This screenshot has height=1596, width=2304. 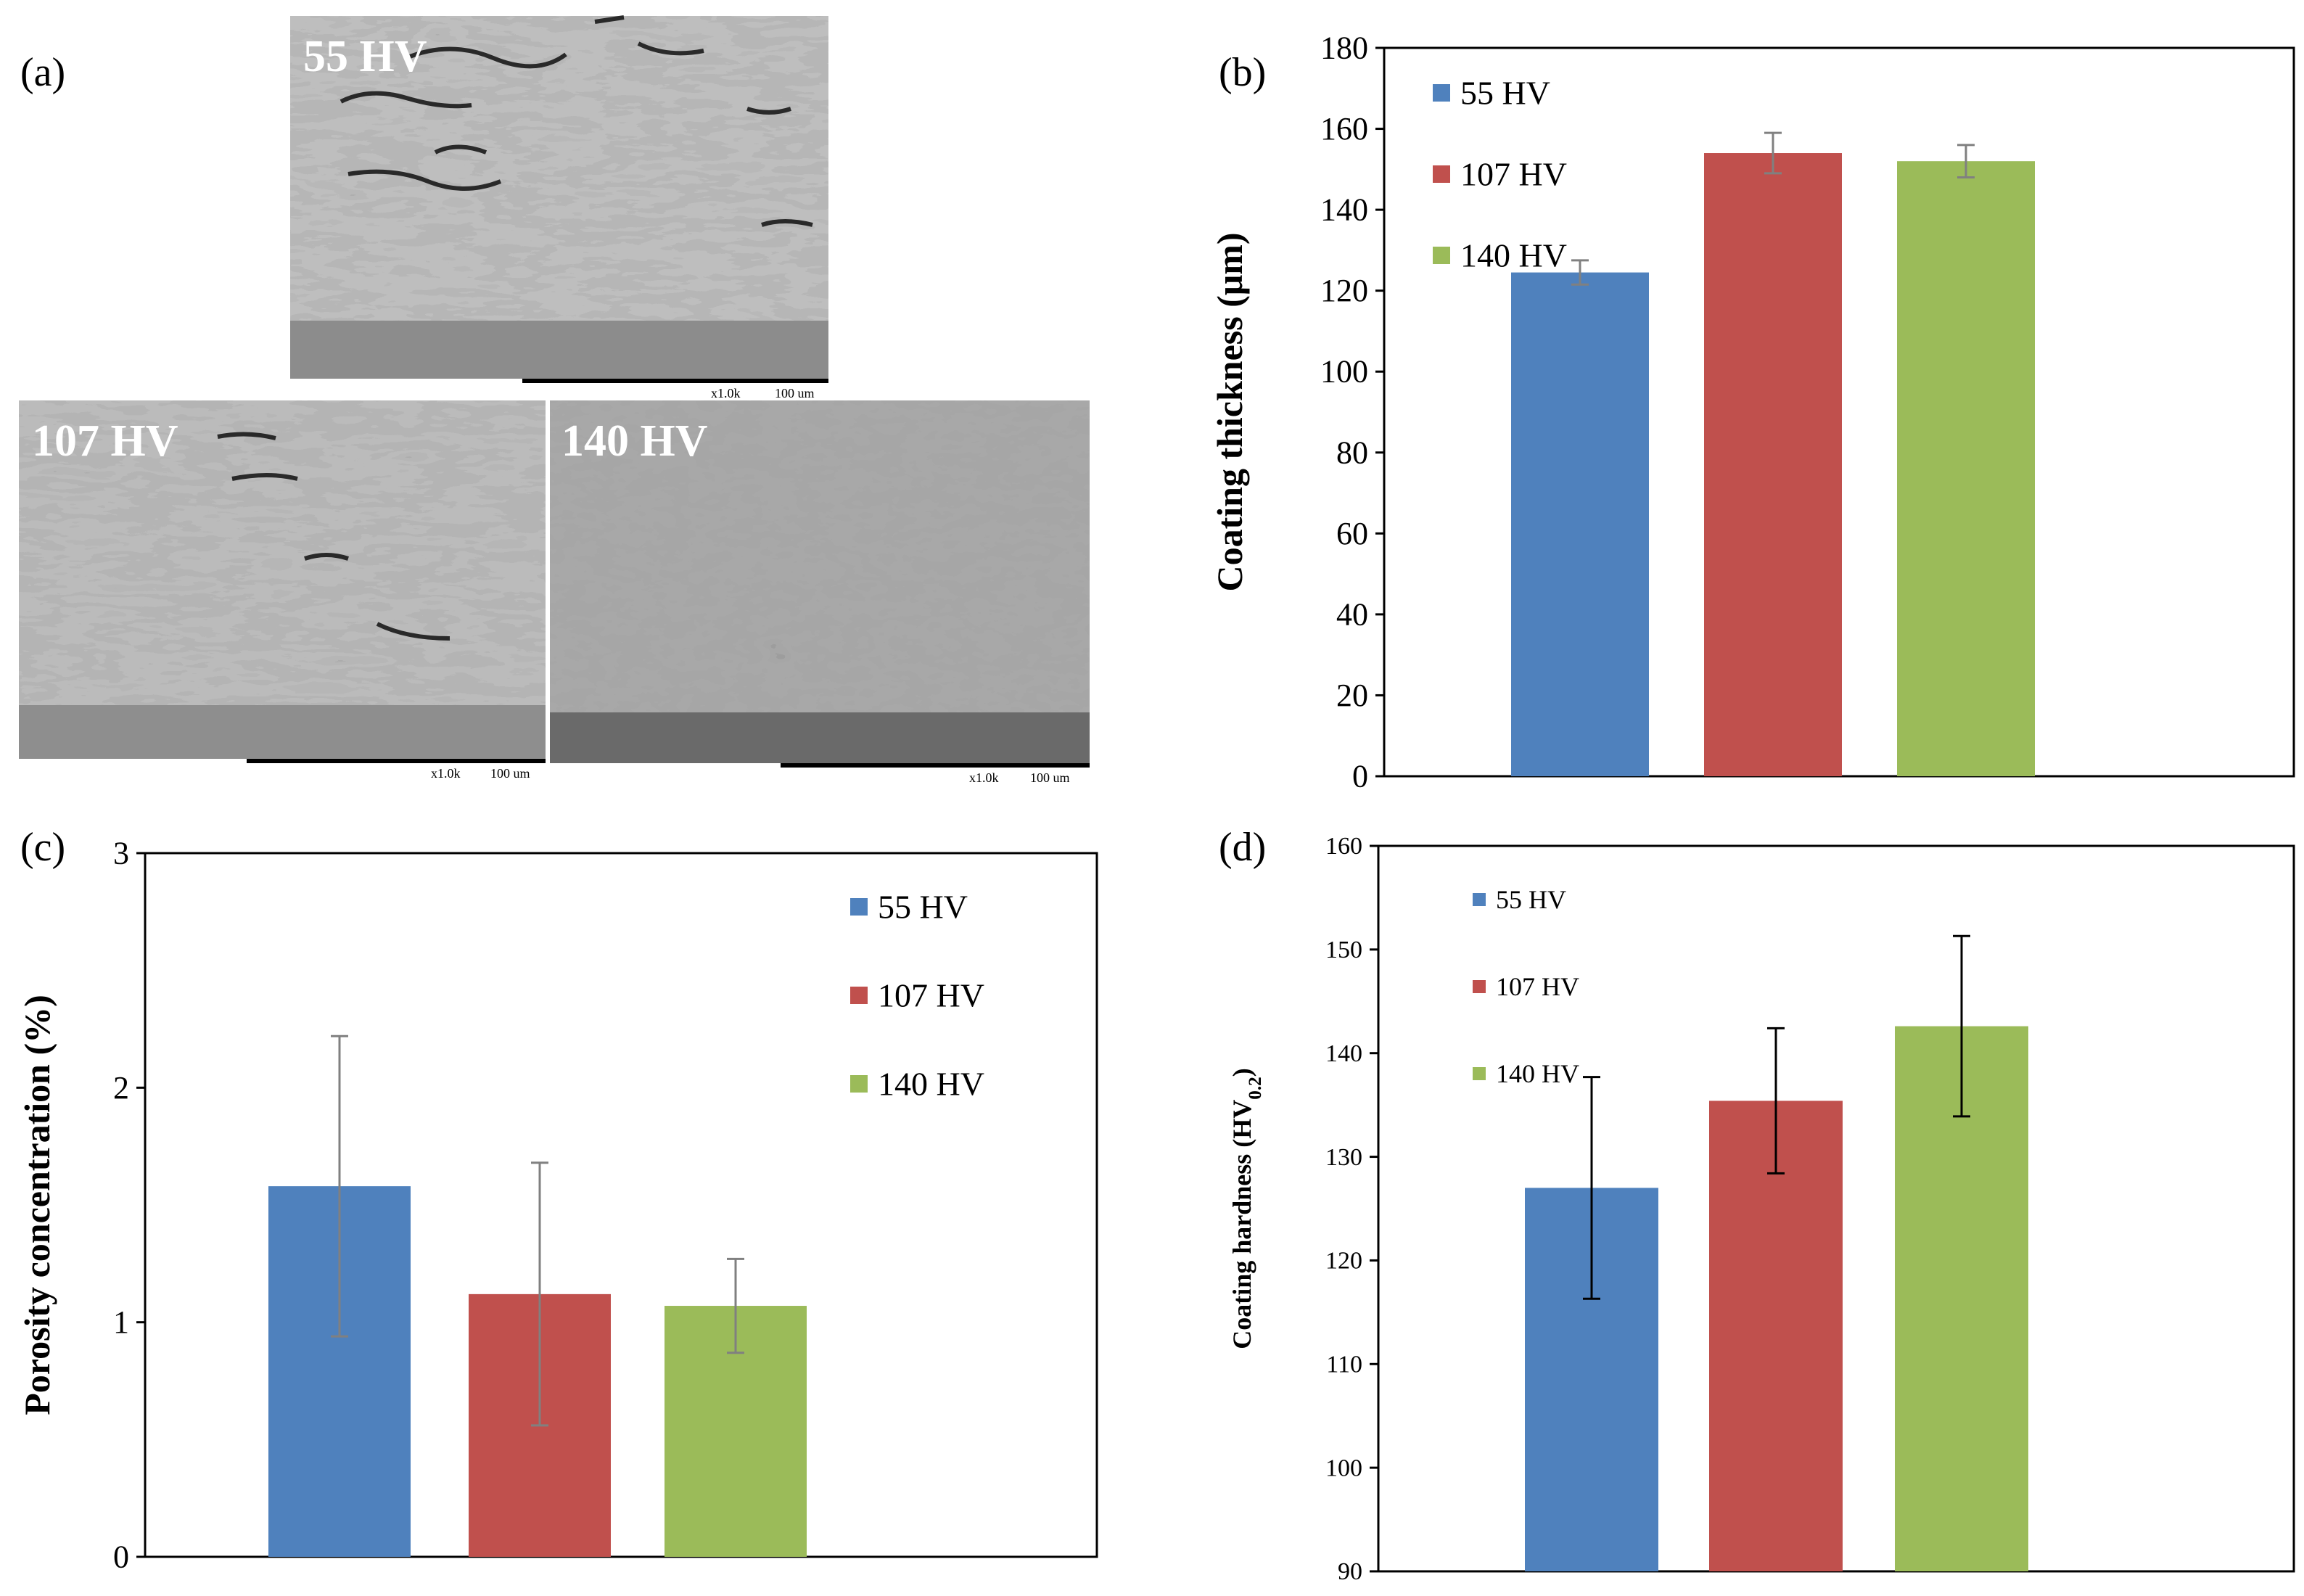 What do you see at coordinates (1242, 847) in the screenshot?
I see `panel-label-d: (d)` at bounding box center [1242, 847].